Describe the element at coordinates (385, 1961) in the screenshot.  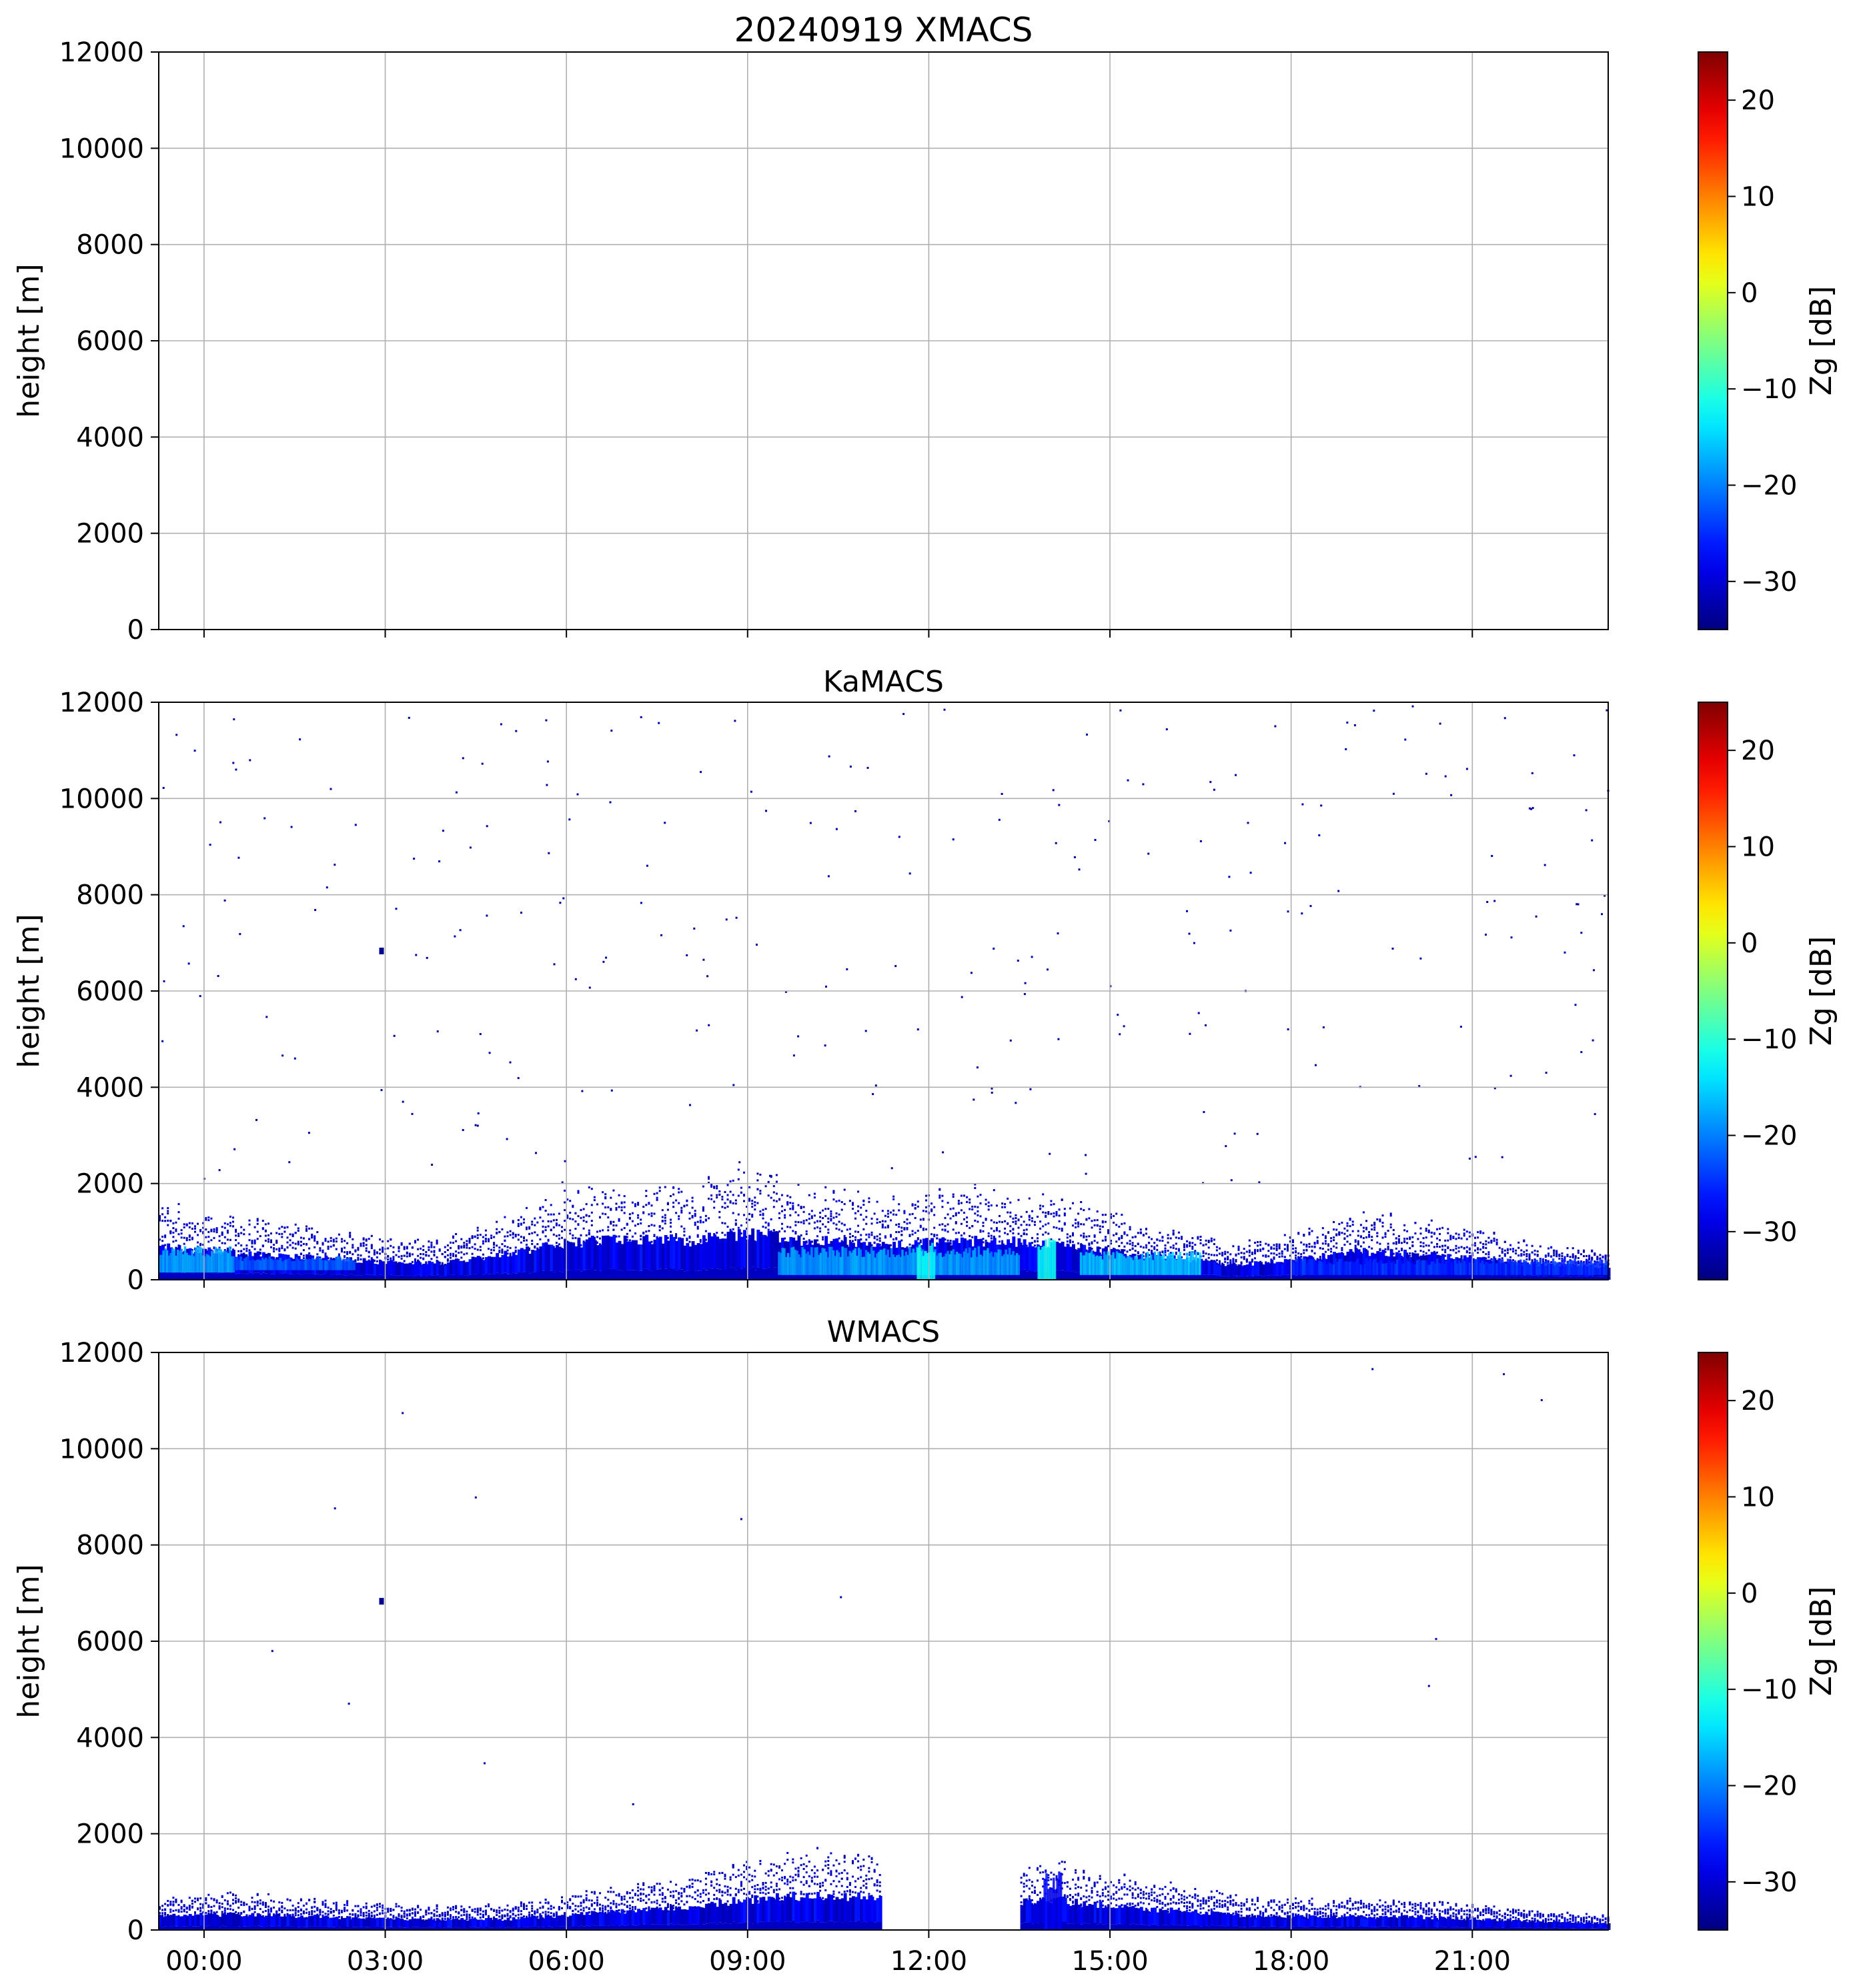
I see `x-tick-label: 03:00` at that location.